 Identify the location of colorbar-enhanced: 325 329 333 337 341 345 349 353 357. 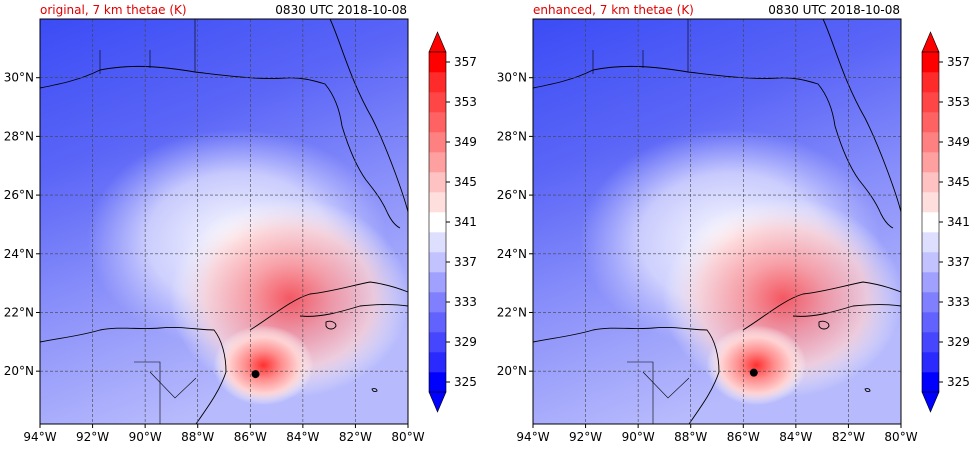
(945, 222).